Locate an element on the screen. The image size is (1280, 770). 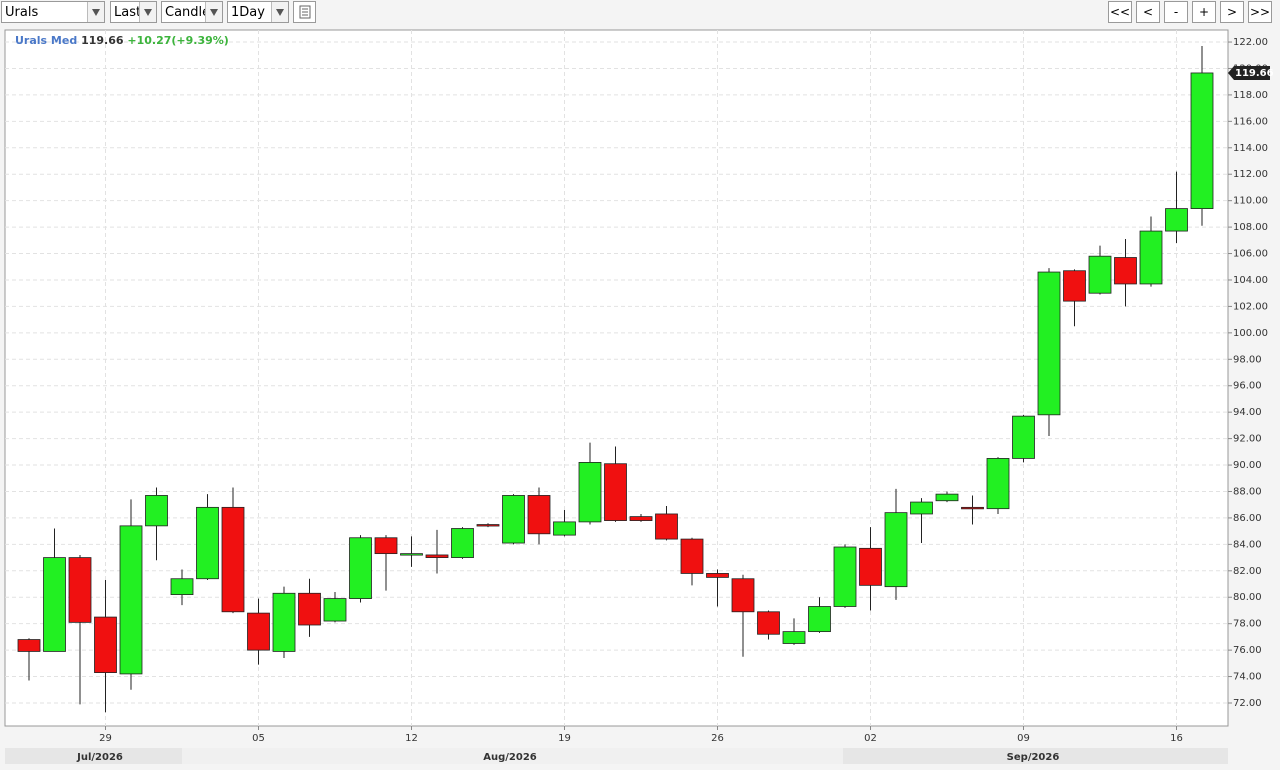
y-tick-label: 78.00 is located at coordinates (1247, 624).